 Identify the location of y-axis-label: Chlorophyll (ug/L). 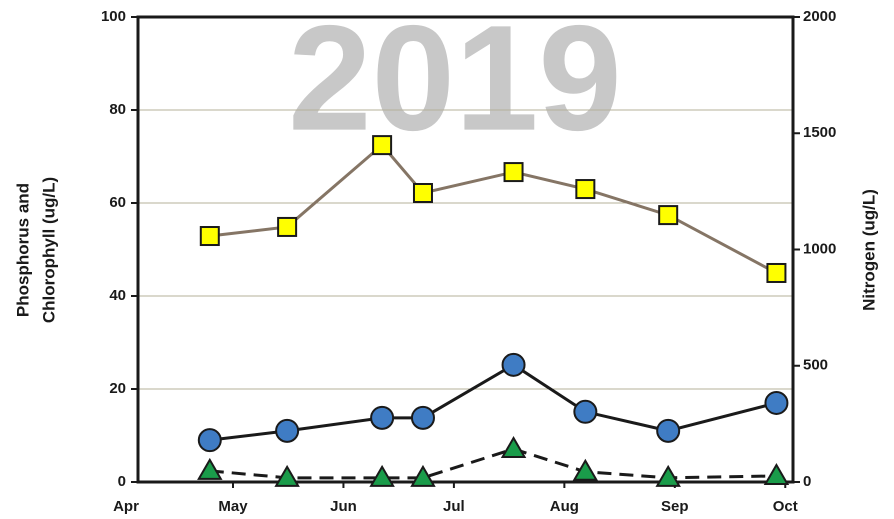
(48, 250).